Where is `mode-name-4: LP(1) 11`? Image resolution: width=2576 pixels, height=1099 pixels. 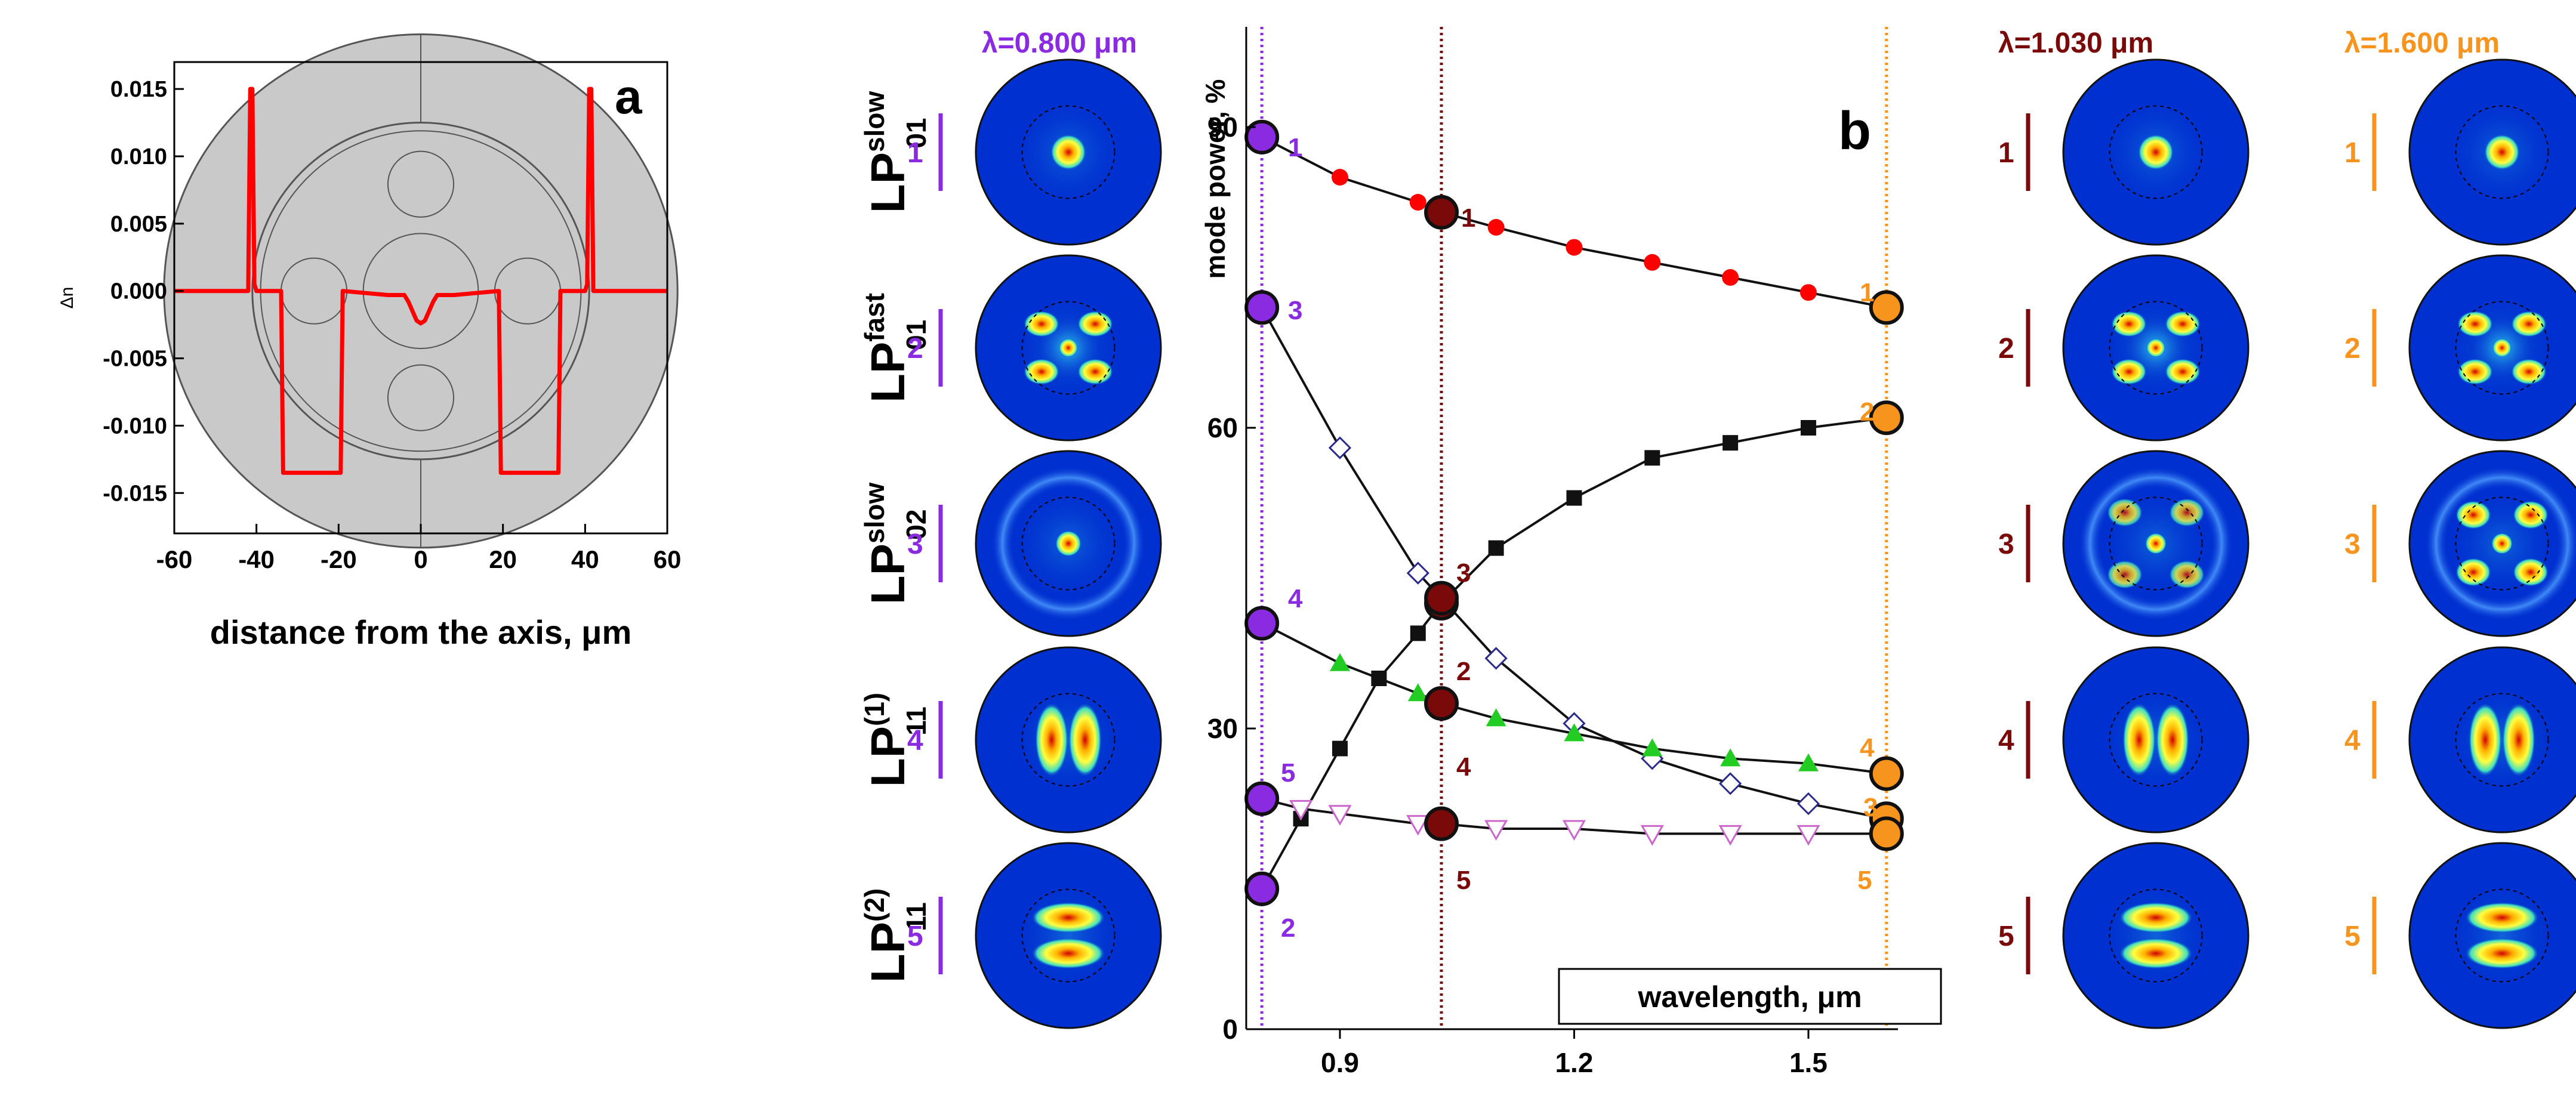 mode-name-4: LP(1) 11 is located at coordinates (895, 740).